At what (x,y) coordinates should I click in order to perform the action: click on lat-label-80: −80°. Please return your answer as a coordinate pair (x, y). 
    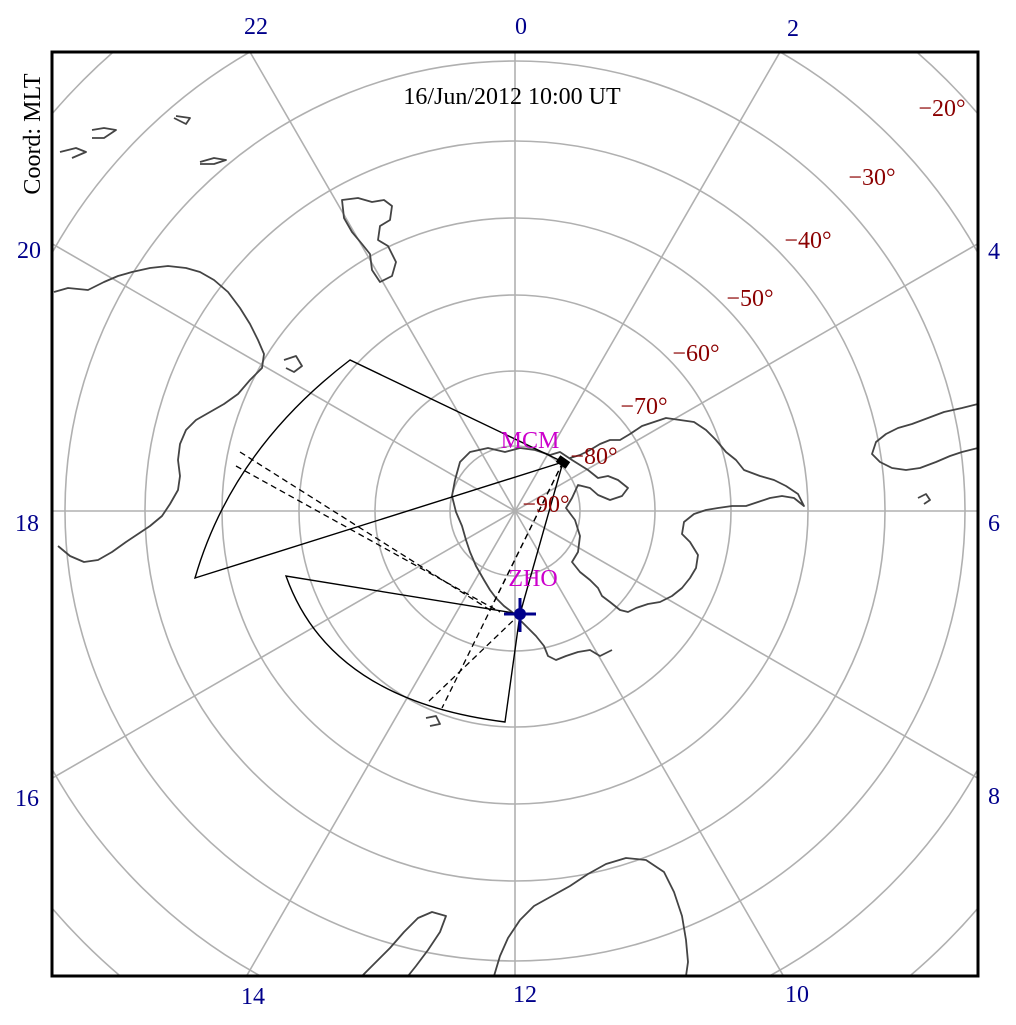
    Looking at the image, I should click on (593, 457).